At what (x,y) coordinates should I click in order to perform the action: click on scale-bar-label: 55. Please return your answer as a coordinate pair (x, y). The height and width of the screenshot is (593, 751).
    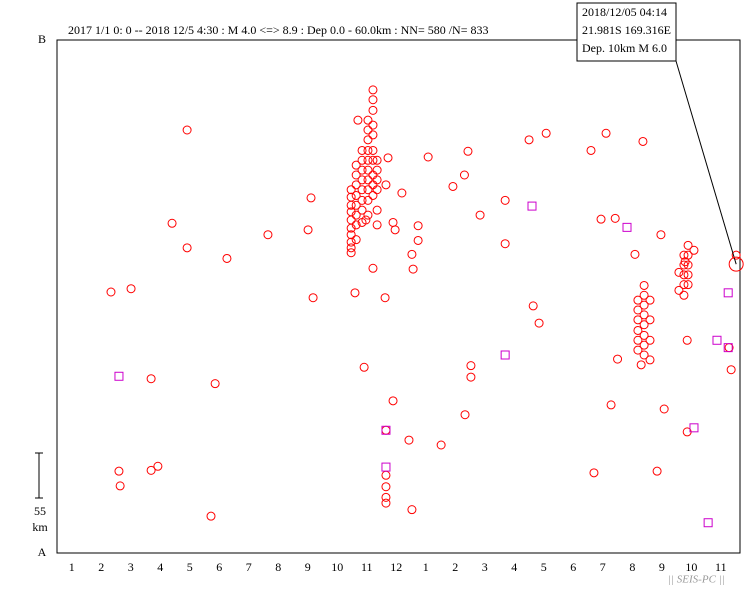
    Looking at the image, I should click on (40, 511).